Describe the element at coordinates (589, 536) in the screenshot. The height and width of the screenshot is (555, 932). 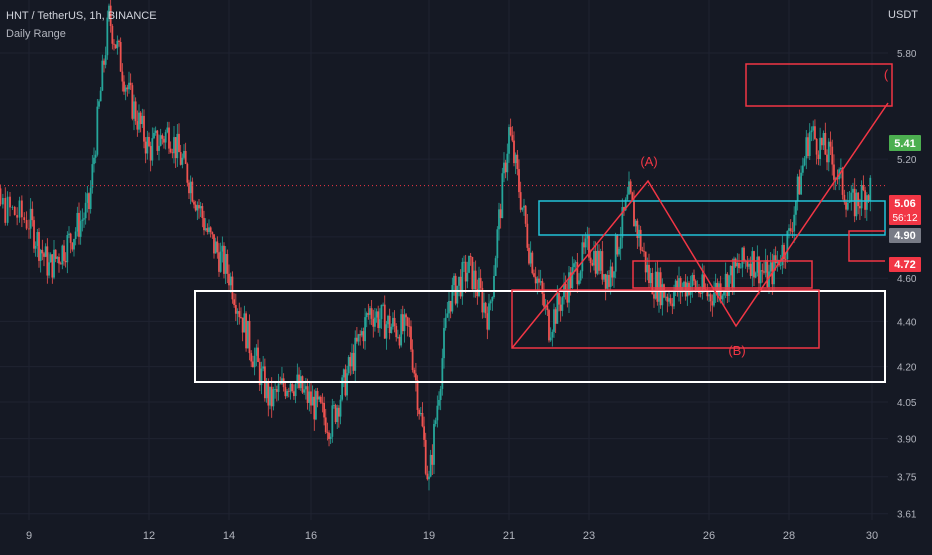
I see `time-tick-label: 23` at that location.